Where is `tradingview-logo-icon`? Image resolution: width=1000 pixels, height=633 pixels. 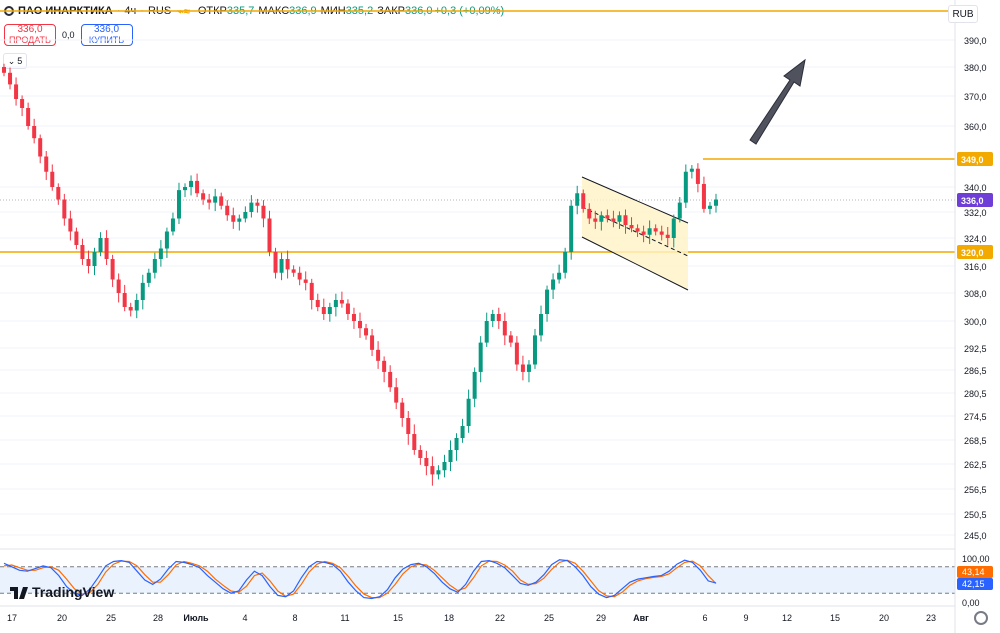
tradingview-logo-icon is located at coordinates (19, 592).